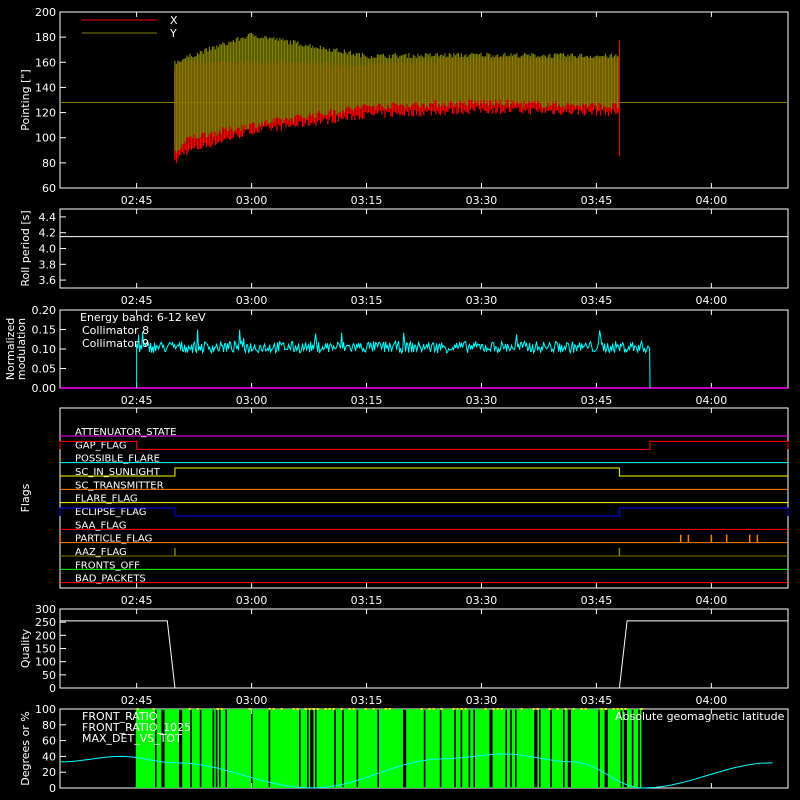  Describe the element at coordinates (117, 459) in the screenshot. I see `flag-label: POSSIBLE_FLARE` at that location.